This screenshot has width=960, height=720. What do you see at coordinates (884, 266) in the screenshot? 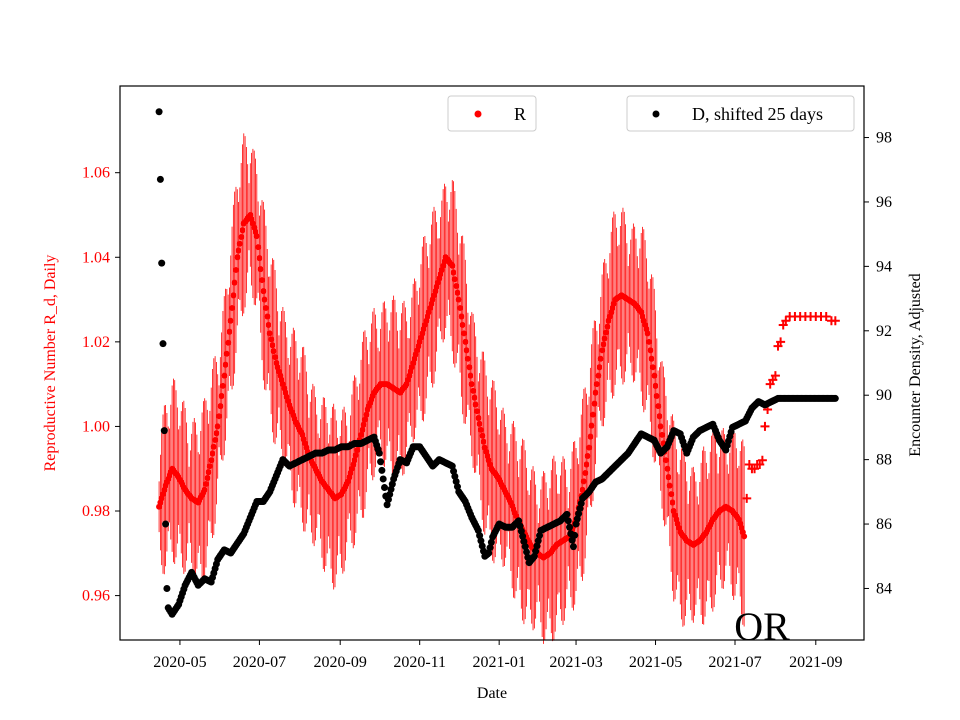
I see `y-right-tick-label: 94` at bounding box center [884, 266].